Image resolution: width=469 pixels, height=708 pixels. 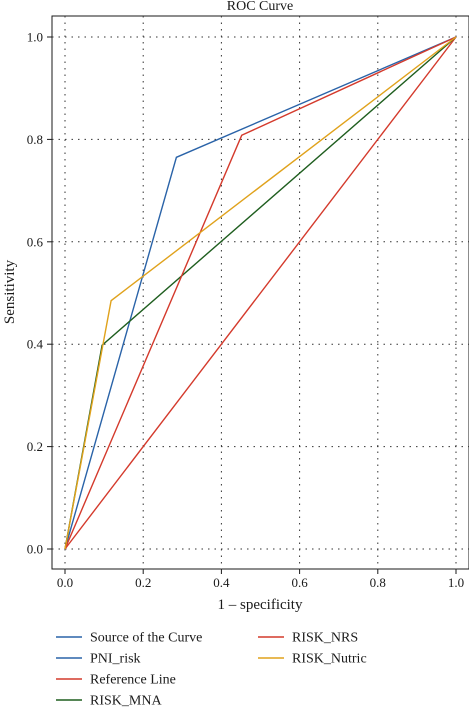 I want to click on legend-item-label: Reference Line, so click(x=133, y=680).